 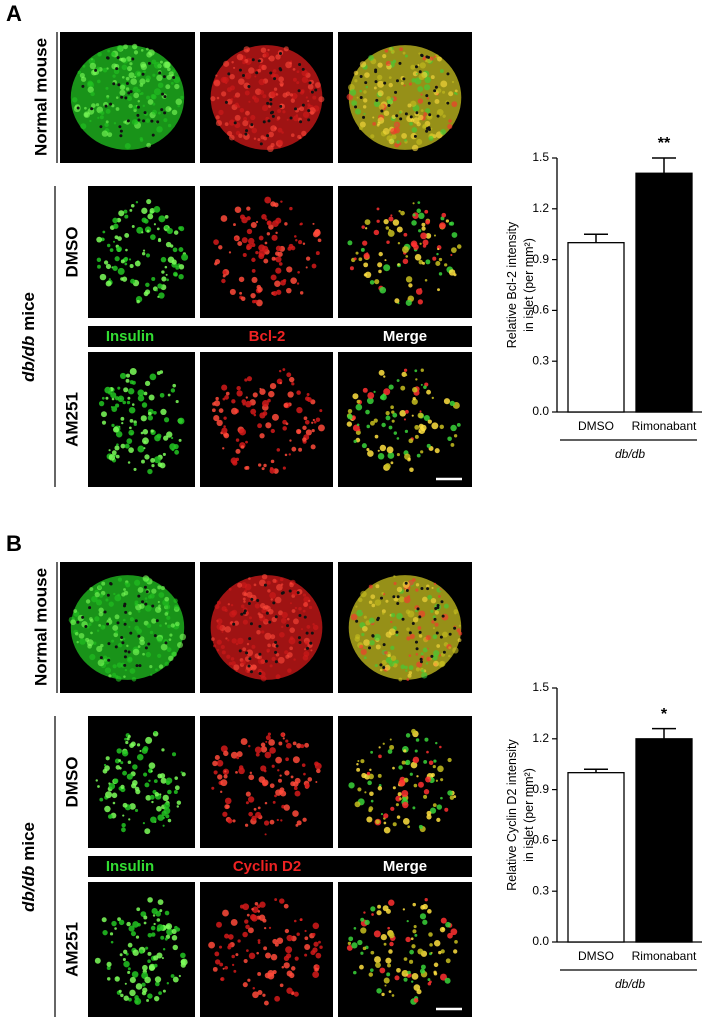 I want to click on channel-label: Merge, so click(x=405, y=336).